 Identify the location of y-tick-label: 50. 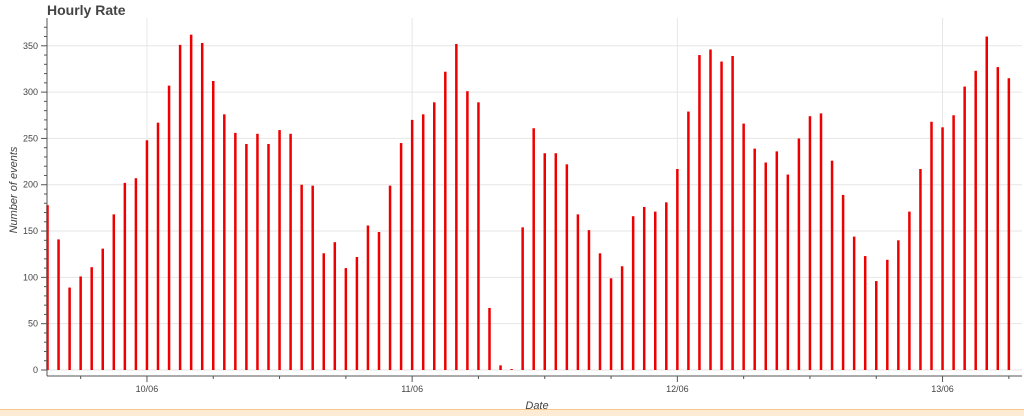
(33, 324).